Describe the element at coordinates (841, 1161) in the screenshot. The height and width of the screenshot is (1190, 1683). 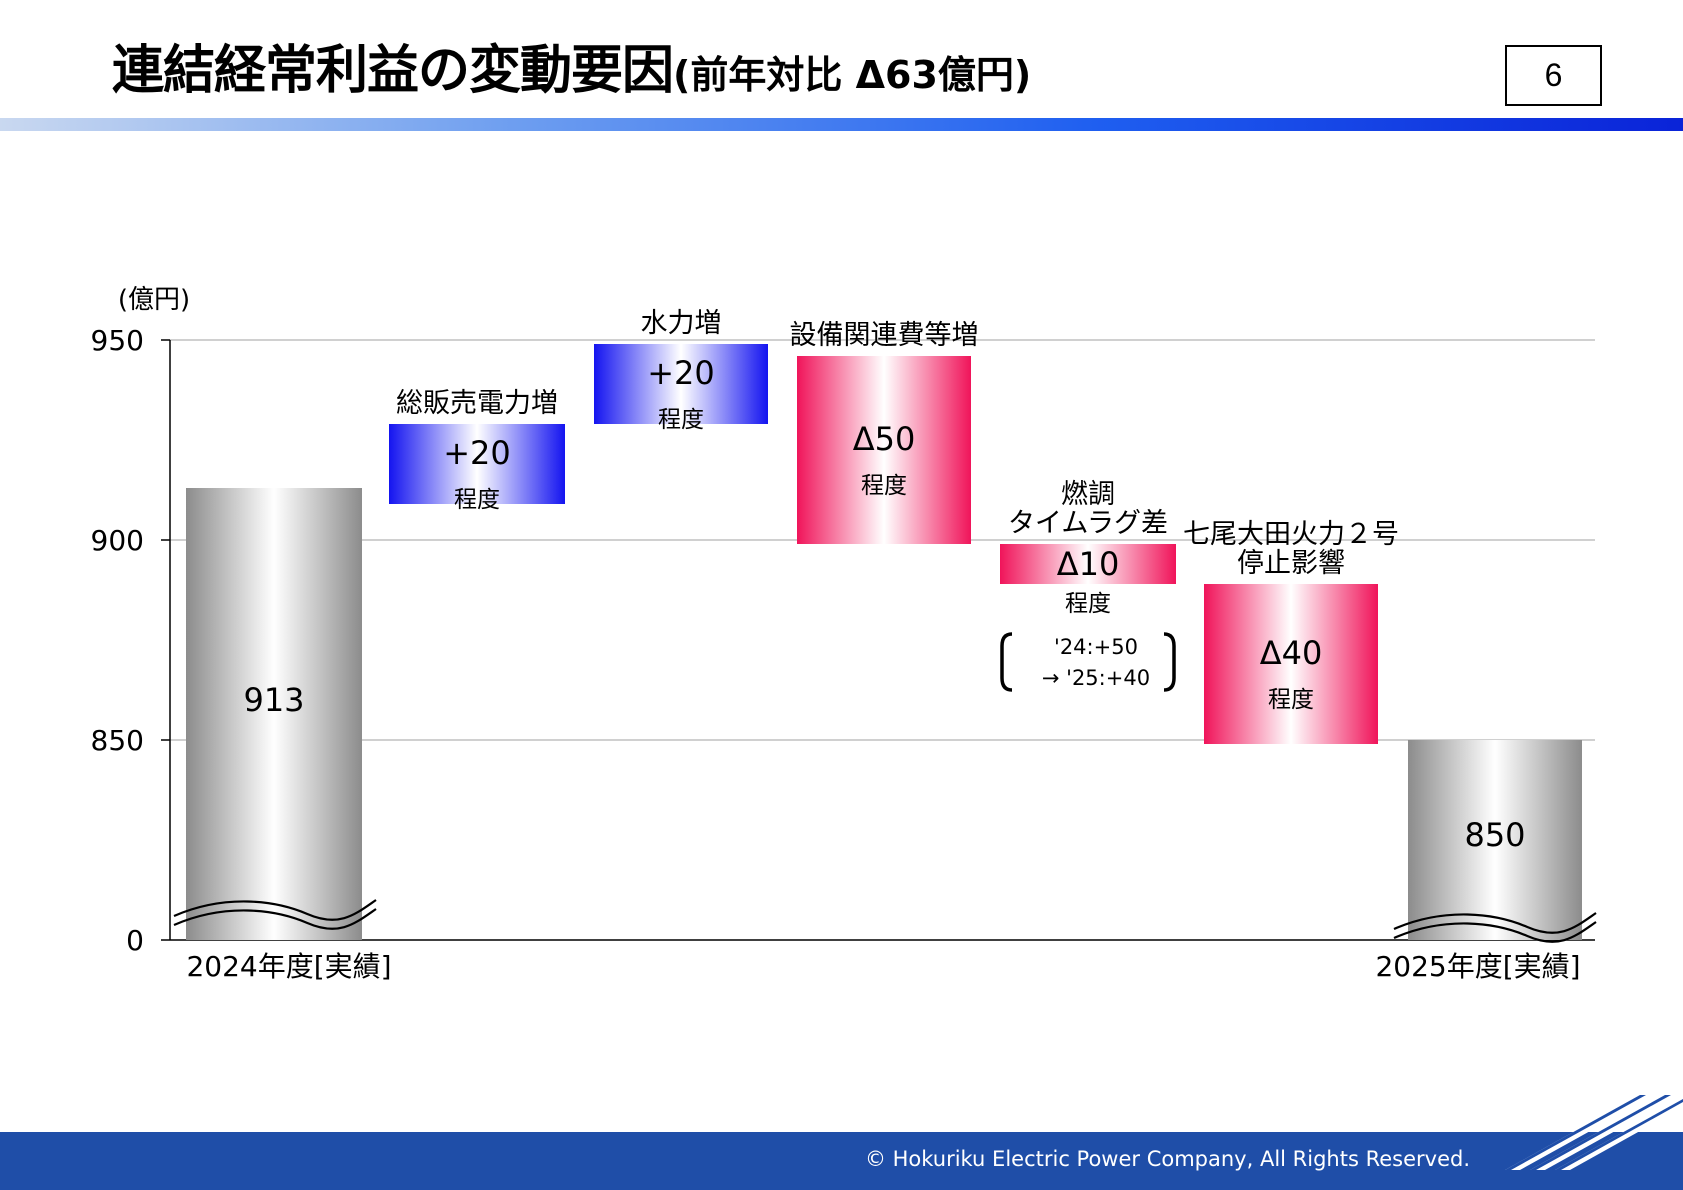
I see `footer-bar` at that location.